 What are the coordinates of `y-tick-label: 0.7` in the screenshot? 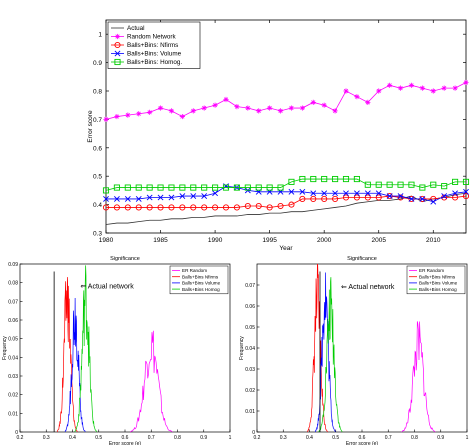 It's located at (97, 120).